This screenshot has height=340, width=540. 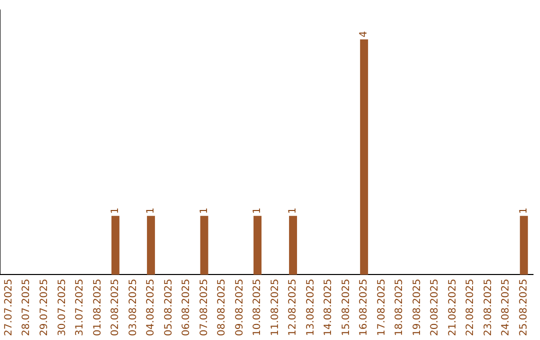 I want to click on x-tick-label: 28.07.2025, so click(x=26, y=307).